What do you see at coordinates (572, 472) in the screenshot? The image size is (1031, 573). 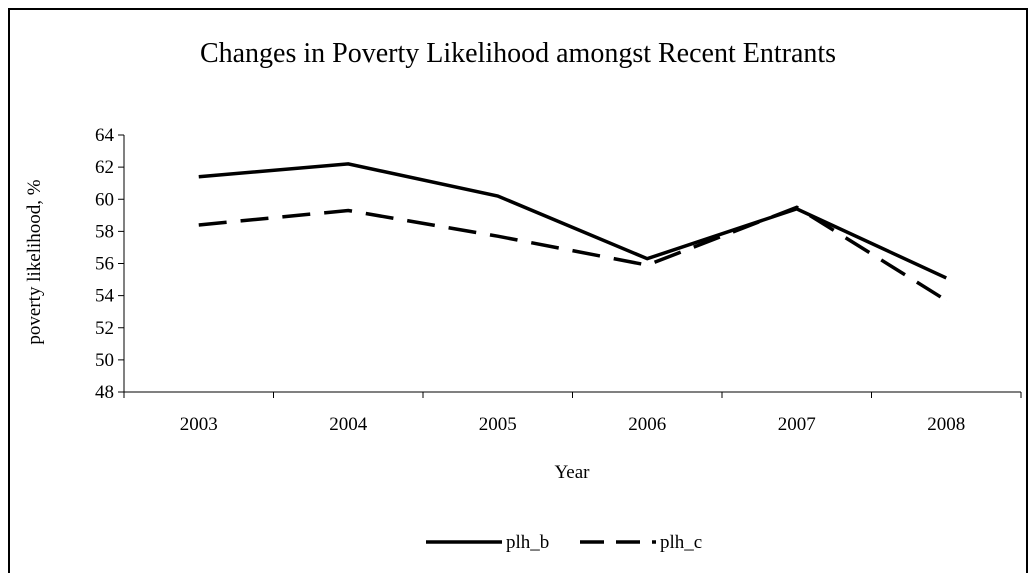 I see `x-axis-label: Year` at bounding box center [572, 472].